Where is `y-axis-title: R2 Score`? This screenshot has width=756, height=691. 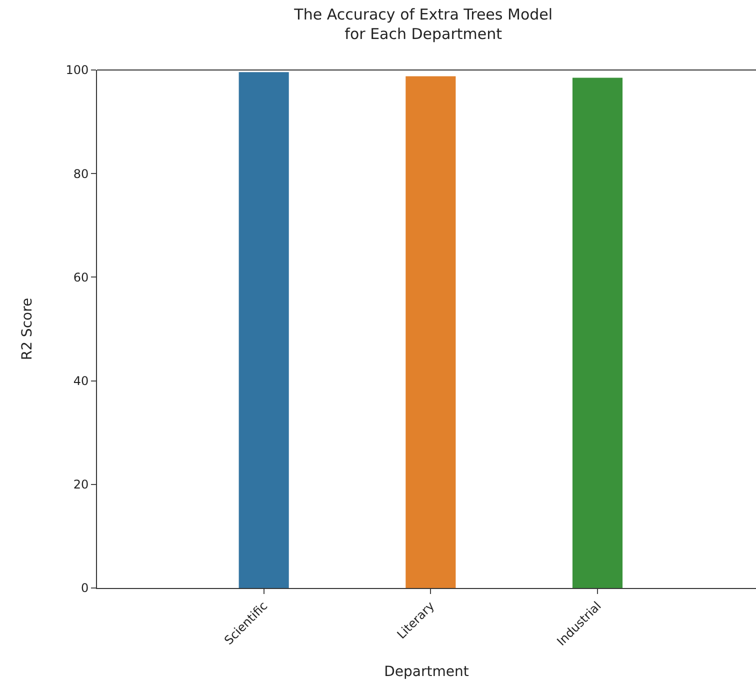
y-axis-title: R2 Score is located at coordinates (27, 329).